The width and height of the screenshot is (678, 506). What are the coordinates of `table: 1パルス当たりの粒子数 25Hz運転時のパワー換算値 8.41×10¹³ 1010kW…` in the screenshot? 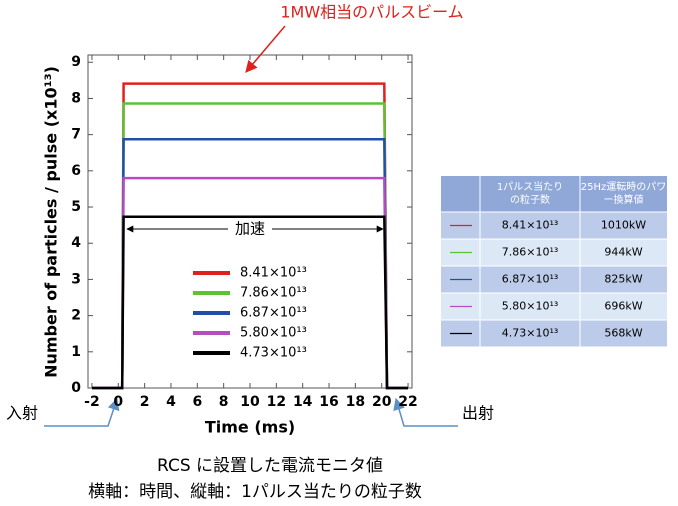 It's located at (554, 262).